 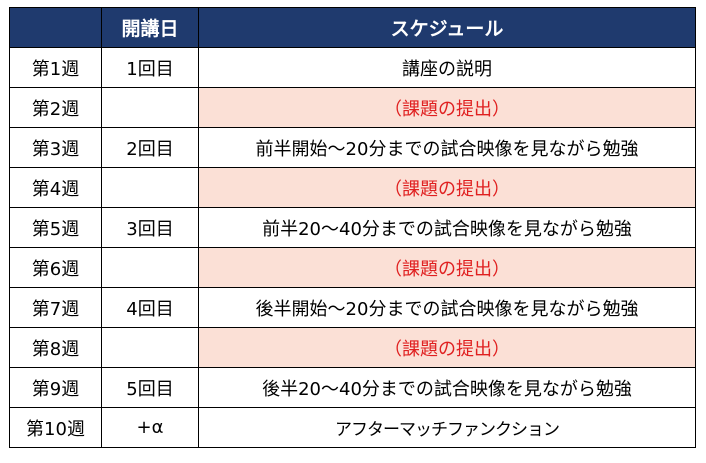 I want to click on schedule-cell: 後半20～40分までの試合映像を見ながら勉強, so click(x=447, y=387).